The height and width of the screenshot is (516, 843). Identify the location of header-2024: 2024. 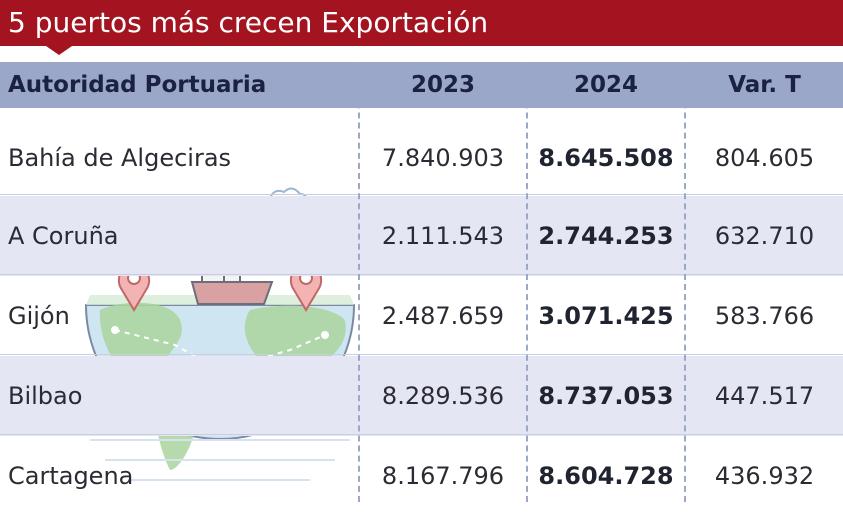
(605, 85).